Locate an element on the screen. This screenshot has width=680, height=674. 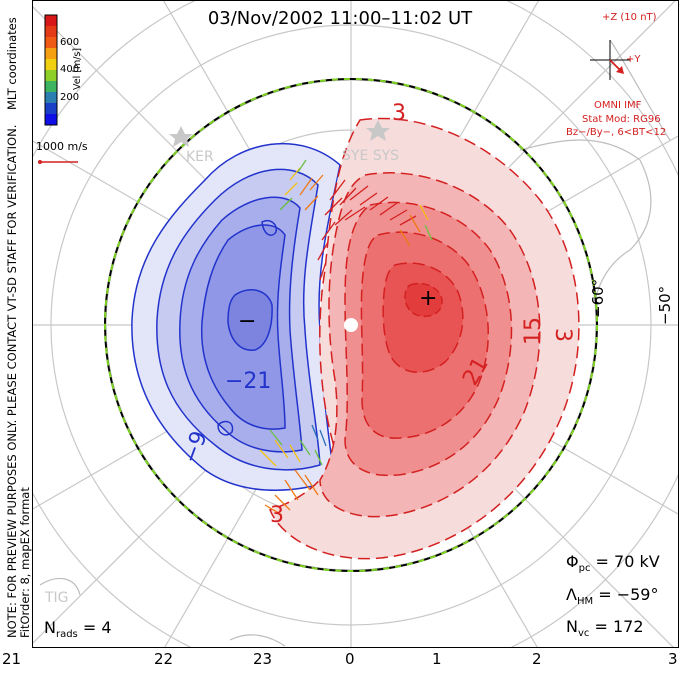
pos-label-3-top: 3 is located at coordinates (399, 113).